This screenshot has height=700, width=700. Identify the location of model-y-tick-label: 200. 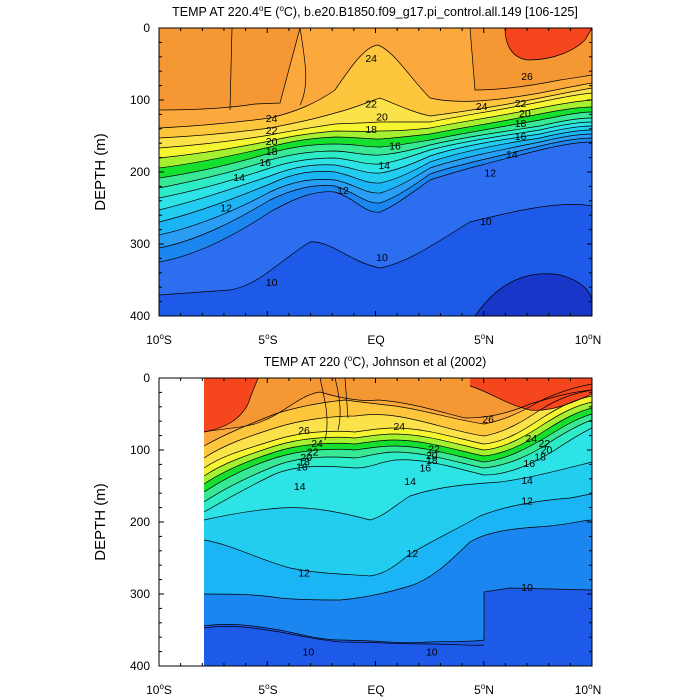
(140, 172).